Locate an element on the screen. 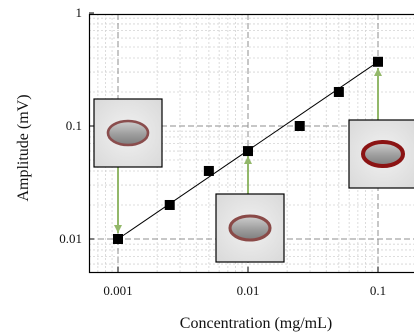 The height and width of the screenshot is (336, 414). inset-low is located at coordinates (128, 133).